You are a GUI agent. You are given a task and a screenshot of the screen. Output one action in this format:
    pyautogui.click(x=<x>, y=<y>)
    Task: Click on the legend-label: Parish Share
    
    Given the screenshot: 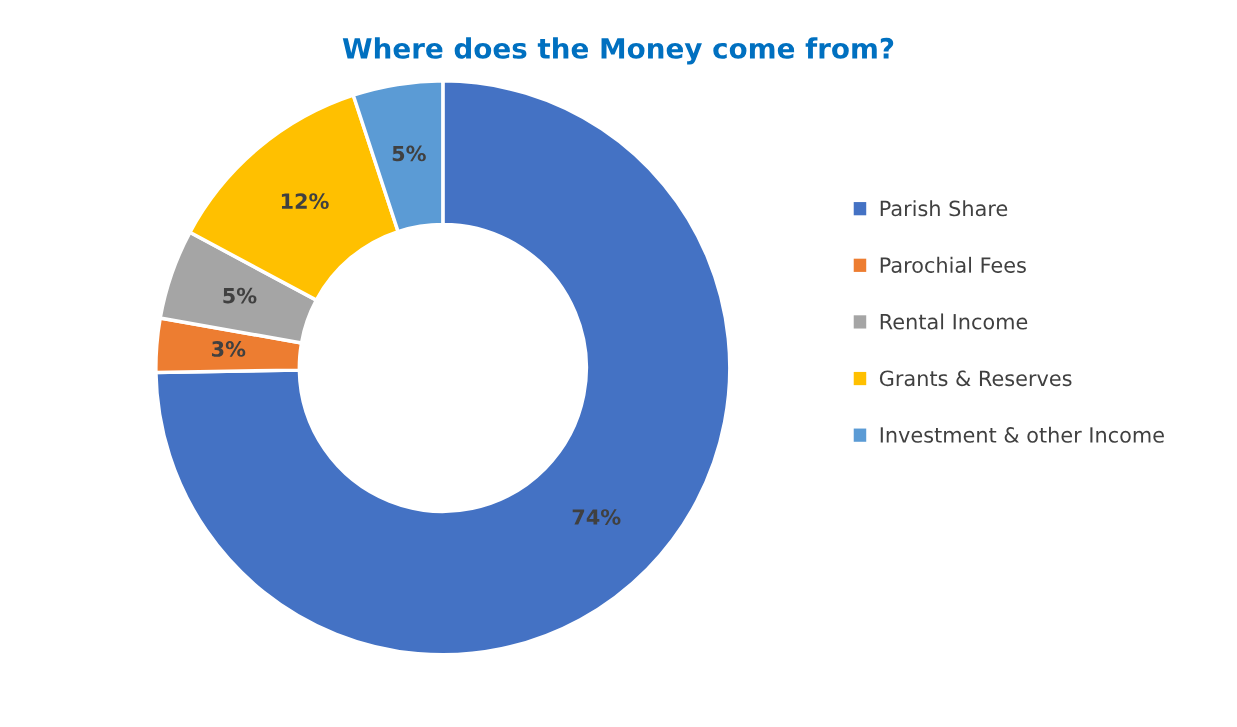 What is the action you would take?
    pyautogui.click(x=944, y=208)
    